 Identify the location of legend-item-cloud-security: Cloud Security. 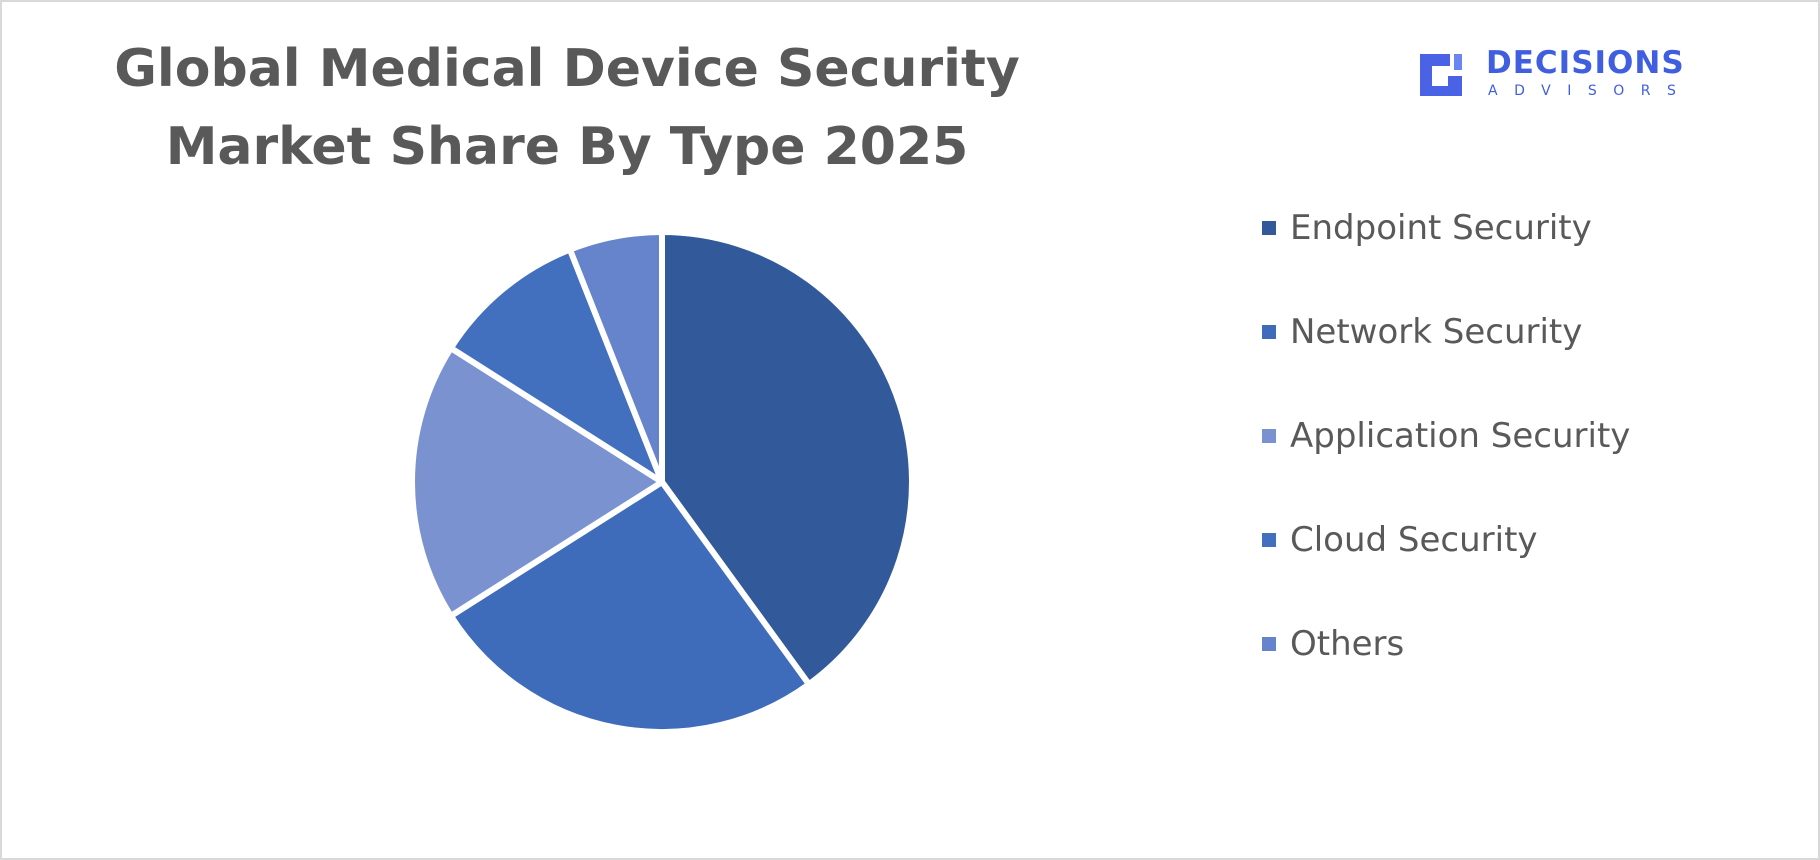
(1446, 540).